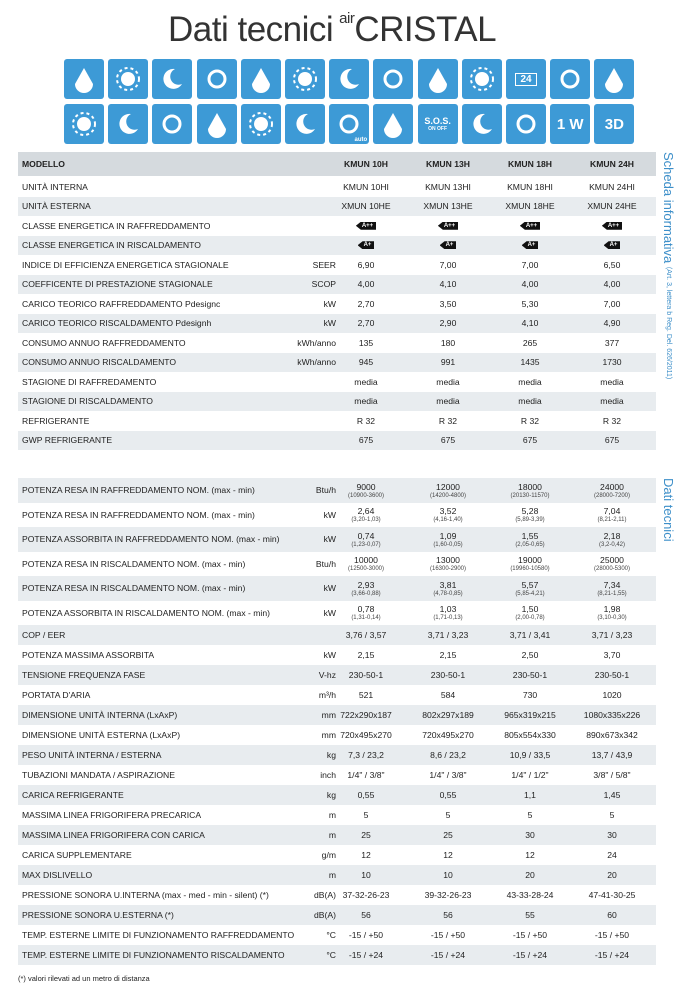 This screenshot has height=999, width=699. What do you see at coordinates (448, 490) in the screenshot?
I see `cell-value: 12000 (14200-4800)` at bounding box center [448, 490].